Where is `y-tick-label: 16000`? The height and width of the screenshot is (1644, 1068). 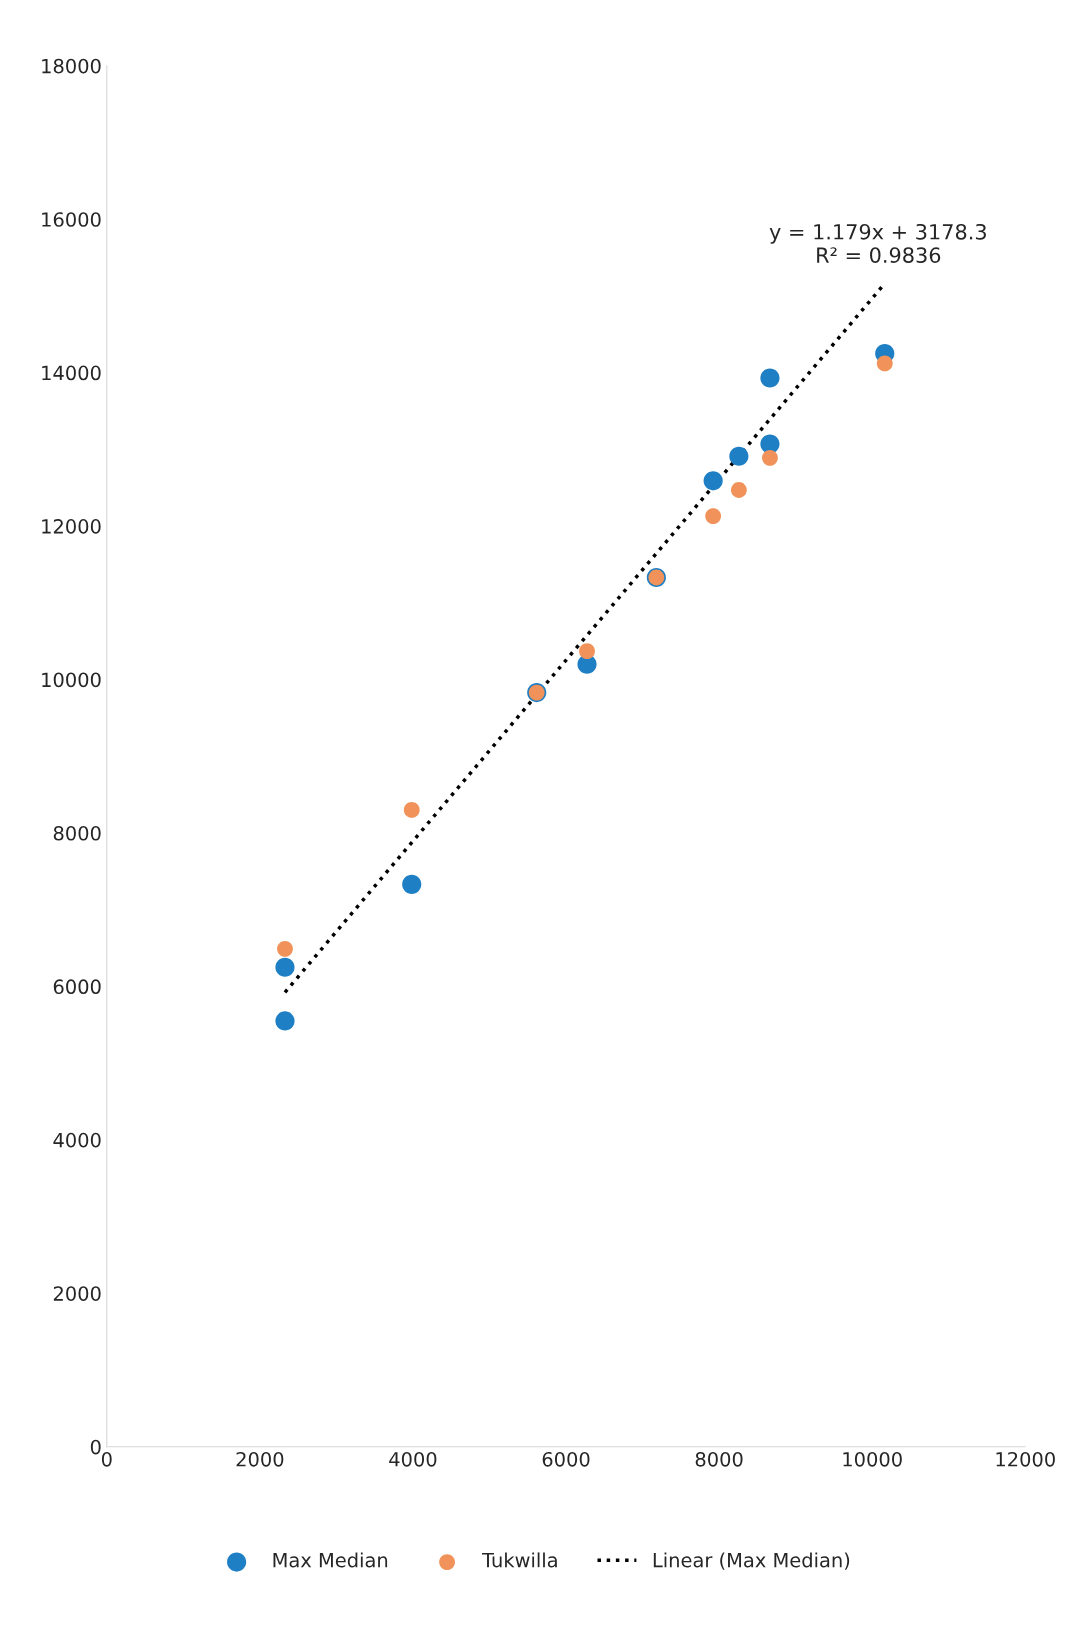 y-tick-label: 16000 is located at coordinates (71, 219).